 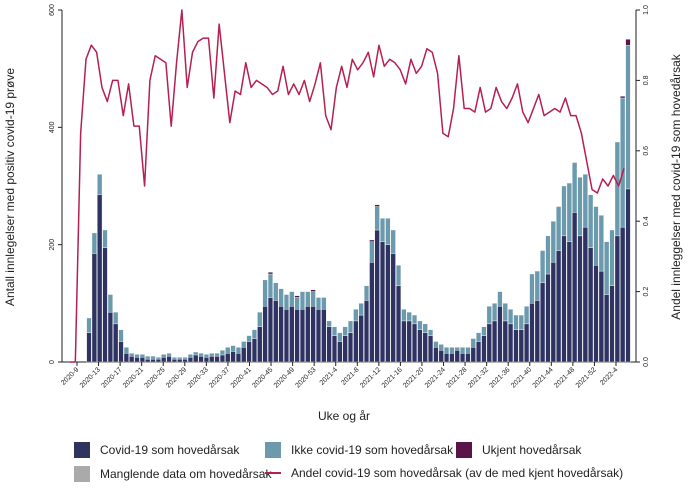 I want to click on legend-item-ikke-covid: Ikke covid-19 som hovedårsak, so click(x=359, y=450).